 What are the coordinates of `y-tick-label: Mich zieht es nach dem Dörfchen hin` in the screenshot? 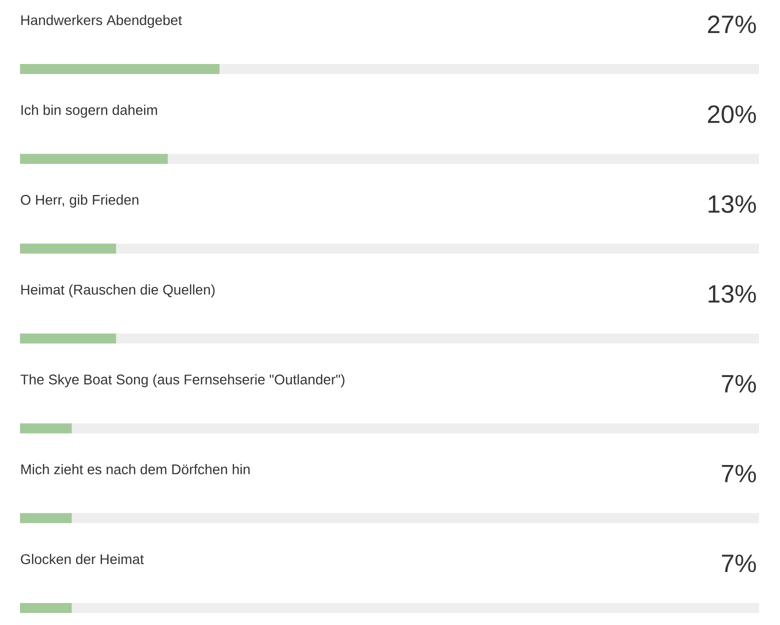 It's located at (135, 469).